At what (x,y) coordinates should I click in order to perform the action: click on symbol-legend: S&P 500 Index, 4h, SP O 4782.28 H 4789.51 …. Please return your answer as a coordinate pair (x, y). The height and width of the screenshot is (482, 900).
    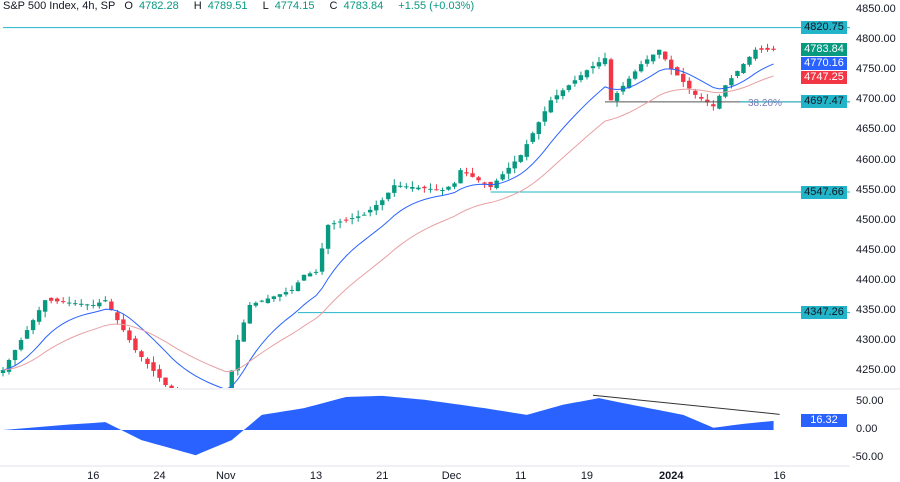
    Looking at the image, I should click on (239, 6).